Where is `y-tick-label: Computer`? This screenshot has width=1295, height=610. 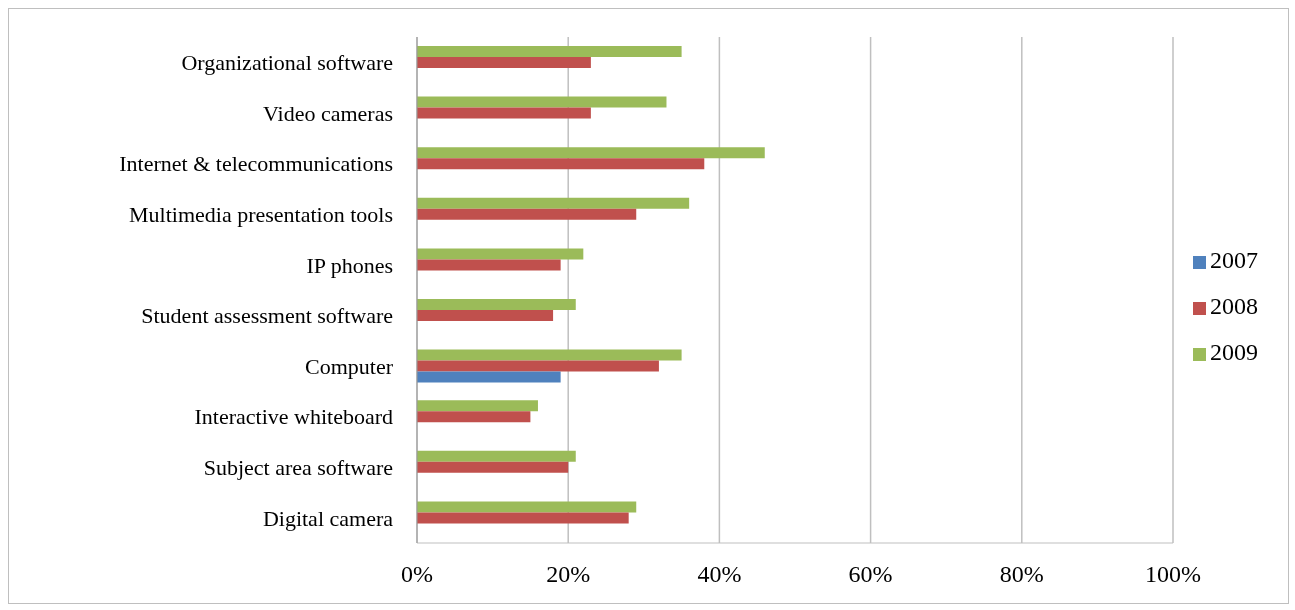
y-tick-label: Computer is located at coordinates (349, 366).